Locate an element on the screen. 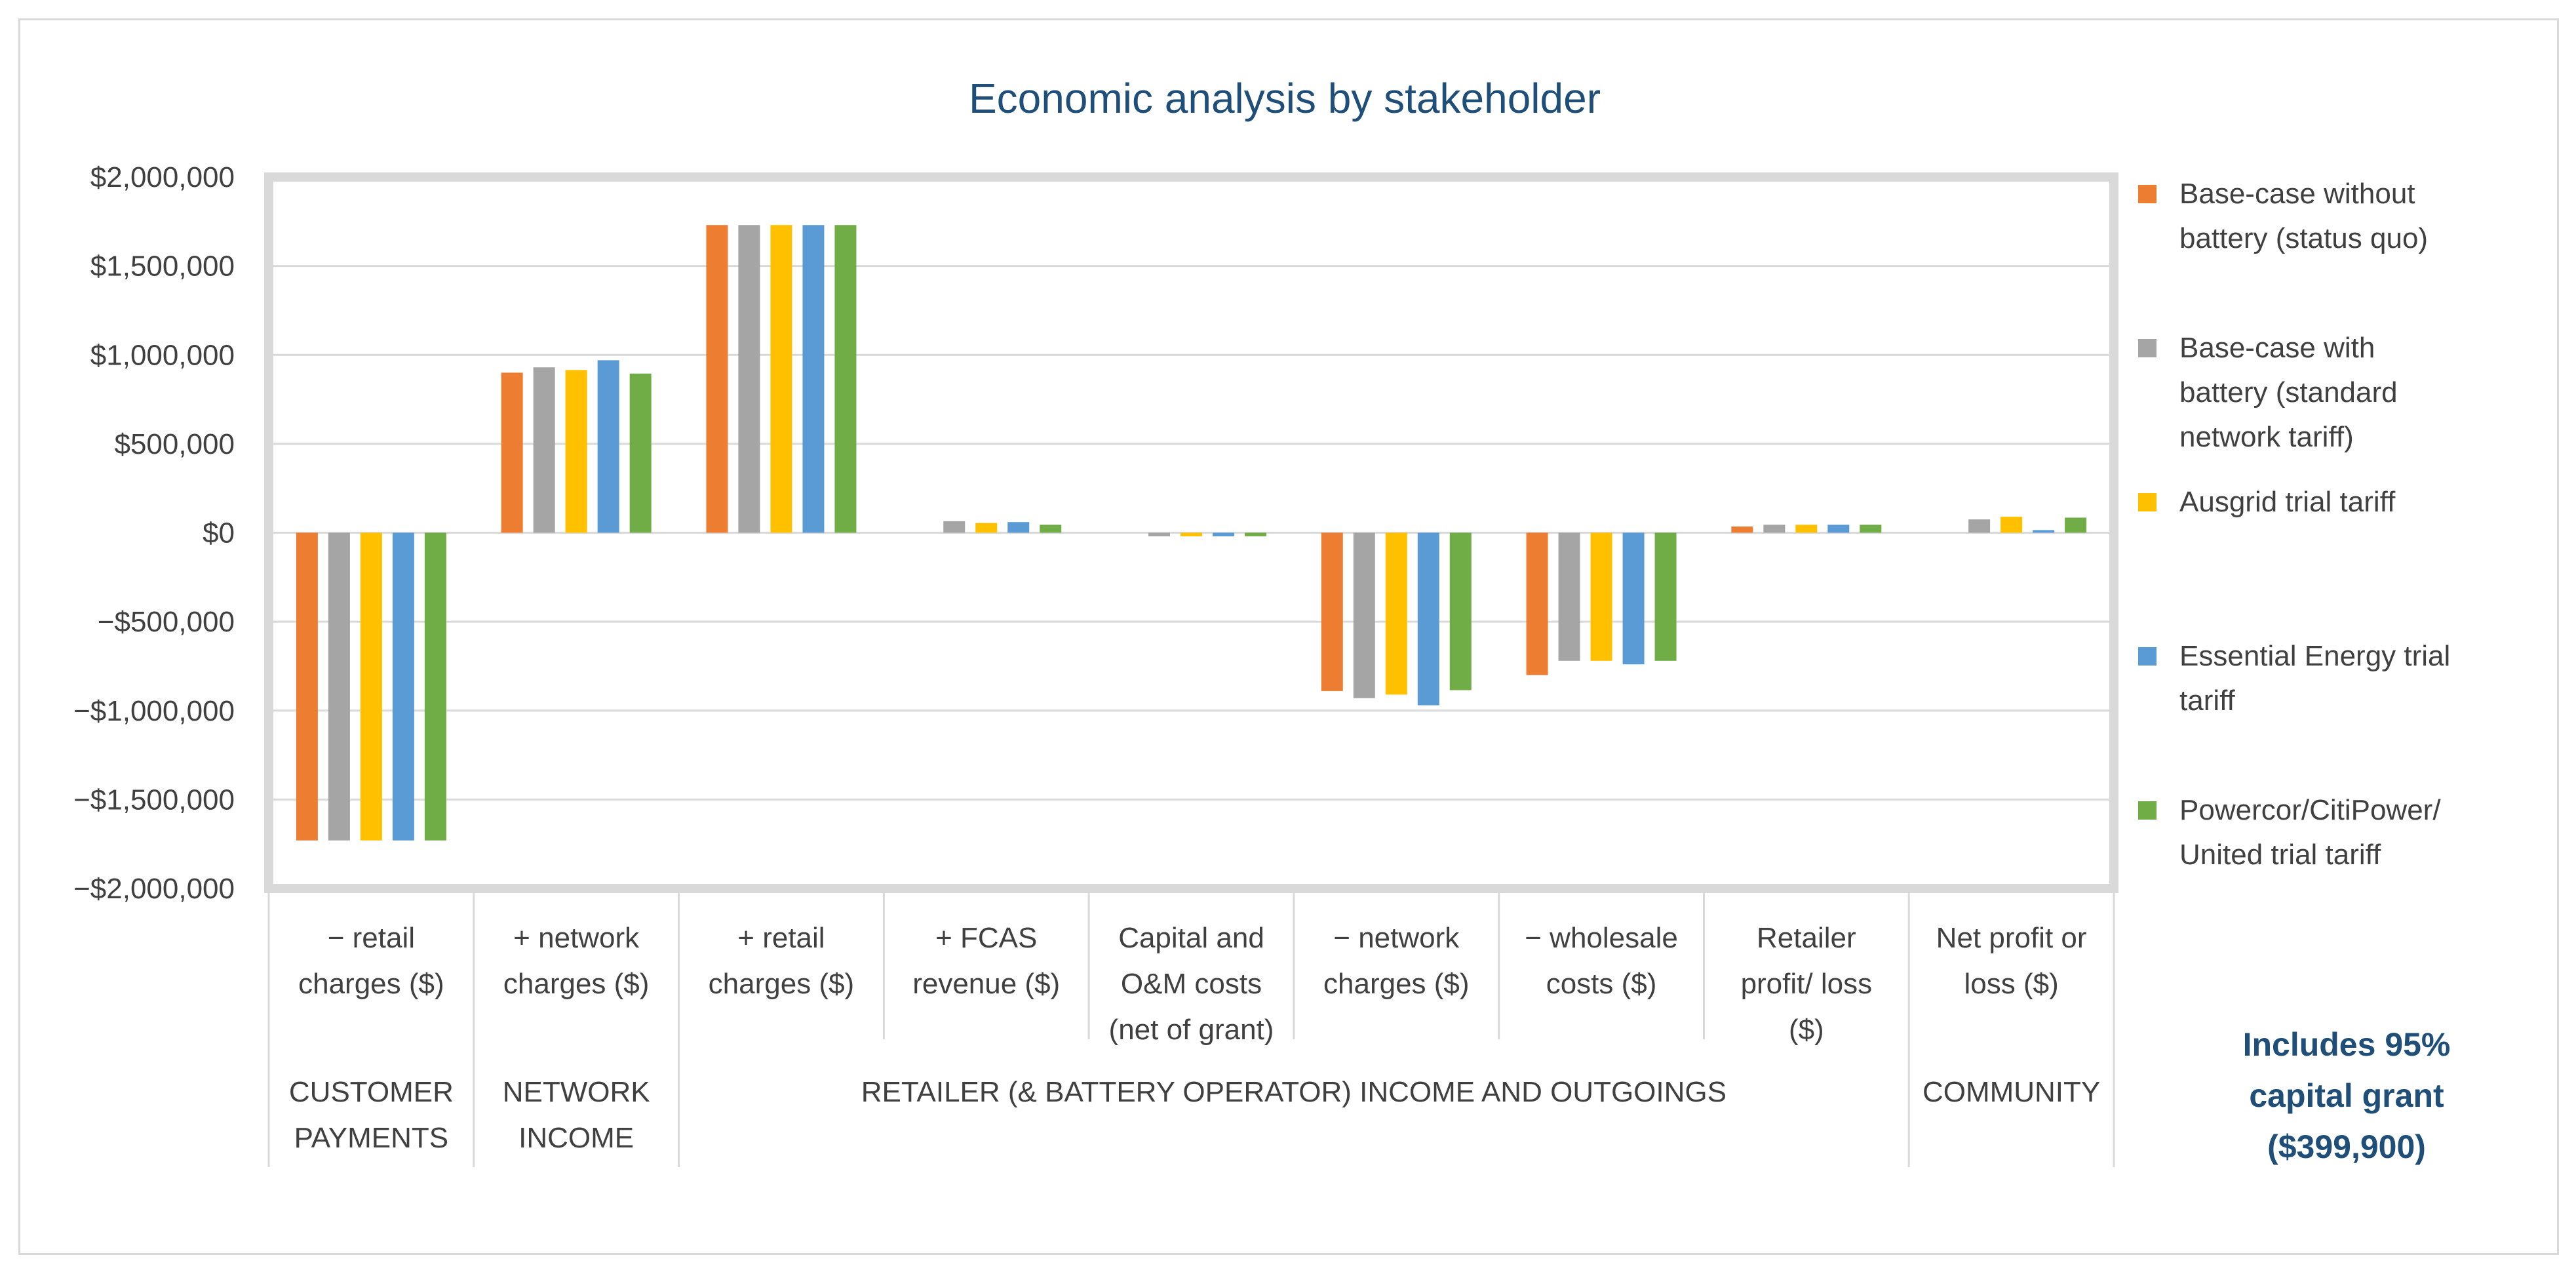  capital-grant-note-line: capital grant is located at coordinates (2346, 1095).